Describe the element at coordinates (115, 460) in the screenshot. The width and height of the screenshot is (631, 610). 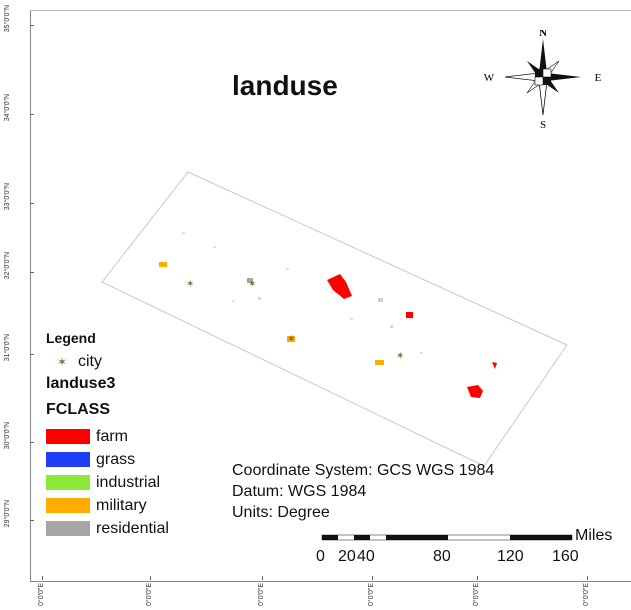
I see `legend-label: grass` at that location.